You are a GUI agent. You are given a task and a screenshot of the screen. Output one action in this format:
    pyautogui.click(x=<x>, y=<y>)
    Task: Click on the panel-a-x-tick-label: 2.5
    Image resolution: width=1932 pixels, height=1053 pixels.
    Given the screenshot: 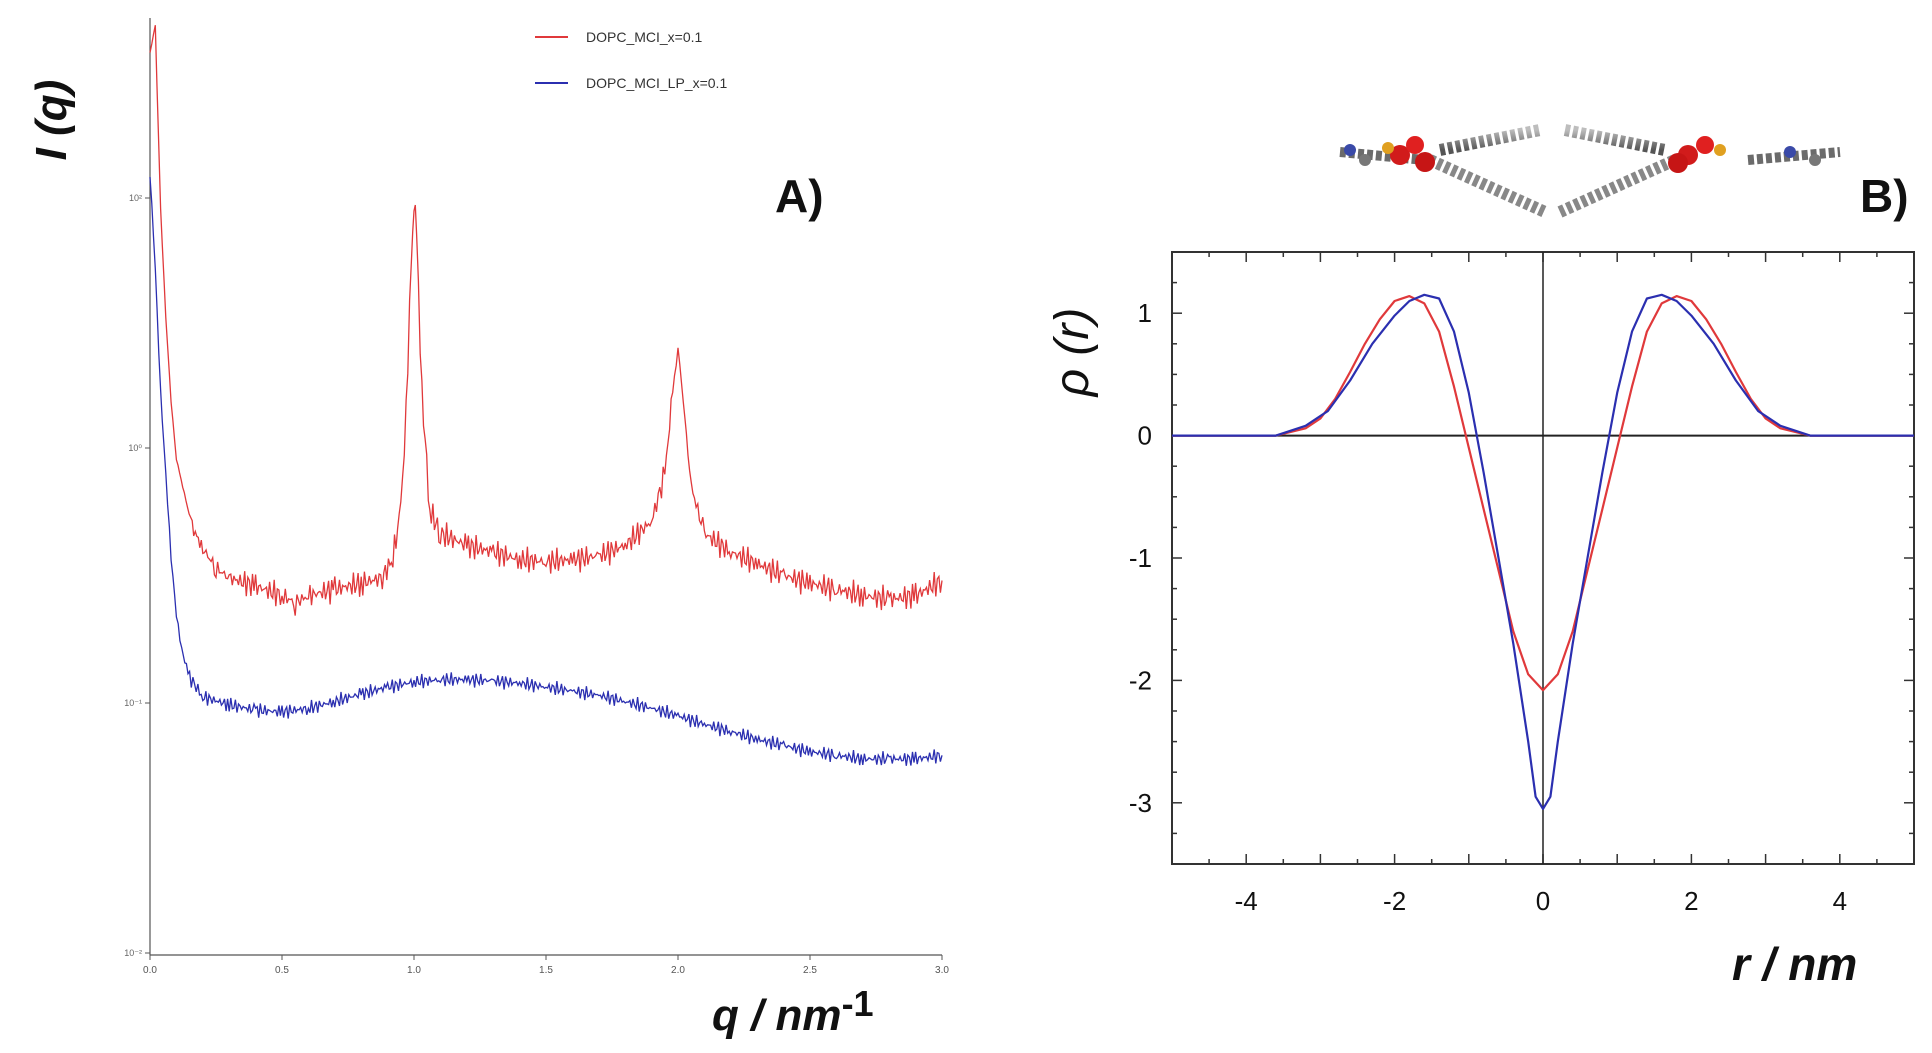 What is the action you would take?
    pyautogui.click(x=810, y=970)
    